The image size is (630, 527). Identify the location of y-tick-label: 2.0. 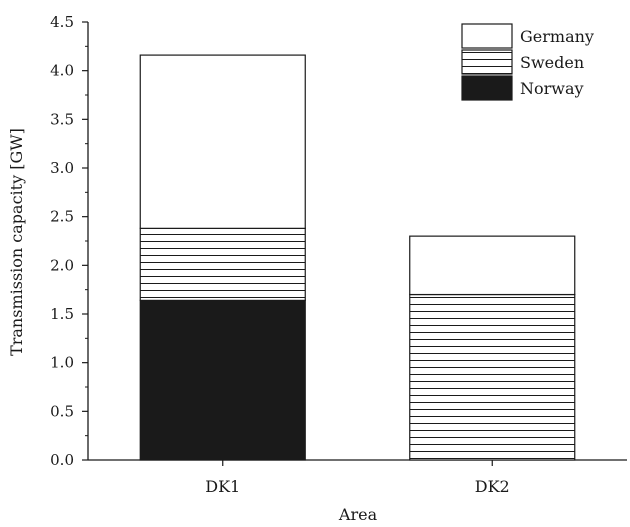
(62, 265).